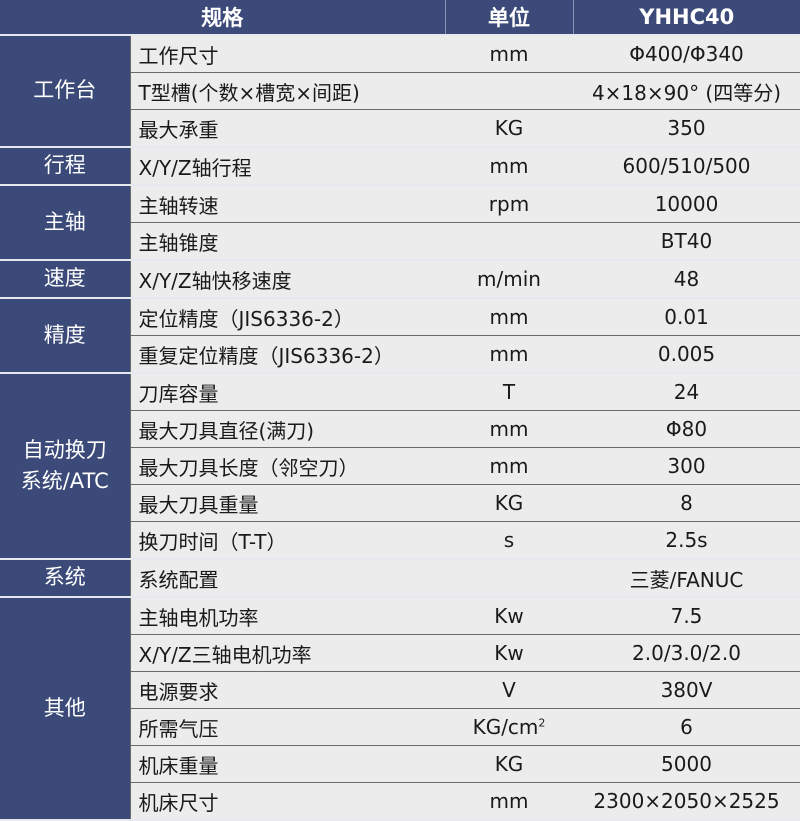 The width and height of the screenshot is (800, 821). What do you see at coordinates (509, 616) in the screenshot?
I see `unit-text: Kw` at bounding box center [509, 616].